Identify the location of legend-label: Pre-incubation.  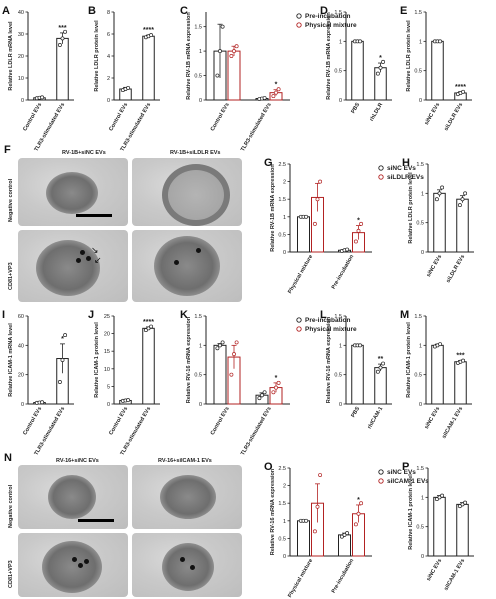
(328, 16).